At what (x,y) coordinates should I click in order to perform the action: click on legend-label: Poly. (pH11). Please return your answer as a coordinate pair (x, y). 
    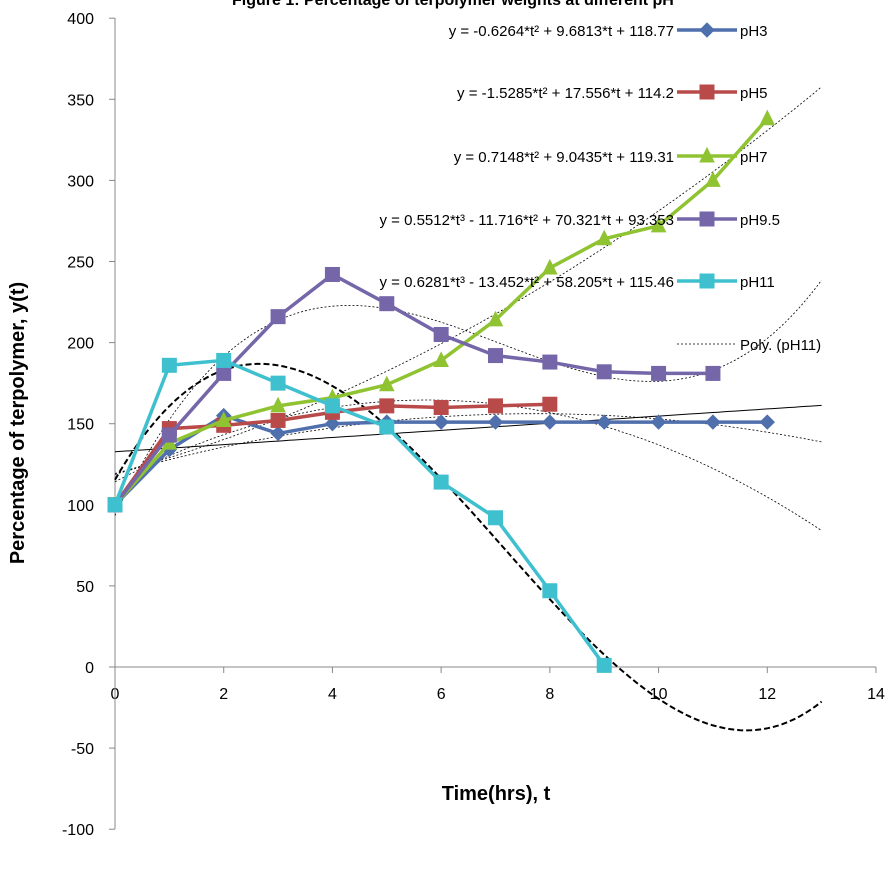
    Looking at the image, I should click on (780, 345).